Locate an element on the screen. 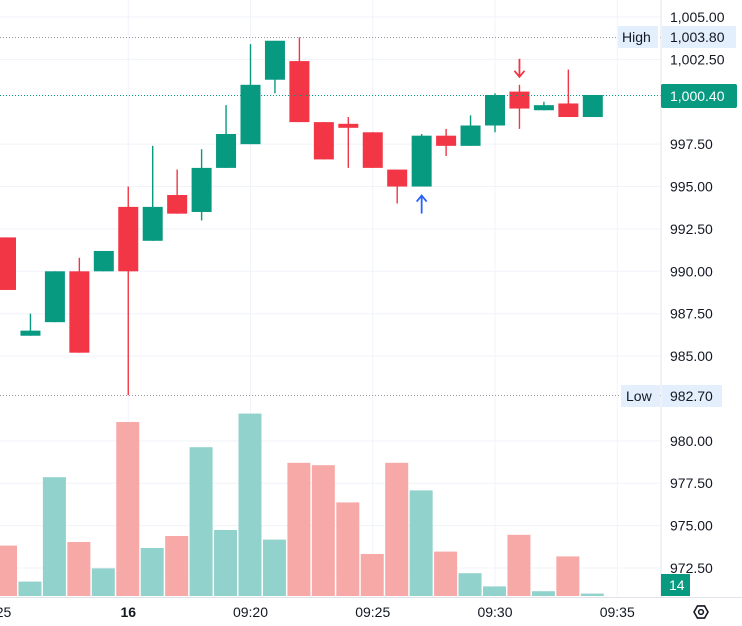 The image size is (742, 626). price-tags: High 1,003.80 Low 982.70 1,000.40 14 is located at coordinates (677, 311).